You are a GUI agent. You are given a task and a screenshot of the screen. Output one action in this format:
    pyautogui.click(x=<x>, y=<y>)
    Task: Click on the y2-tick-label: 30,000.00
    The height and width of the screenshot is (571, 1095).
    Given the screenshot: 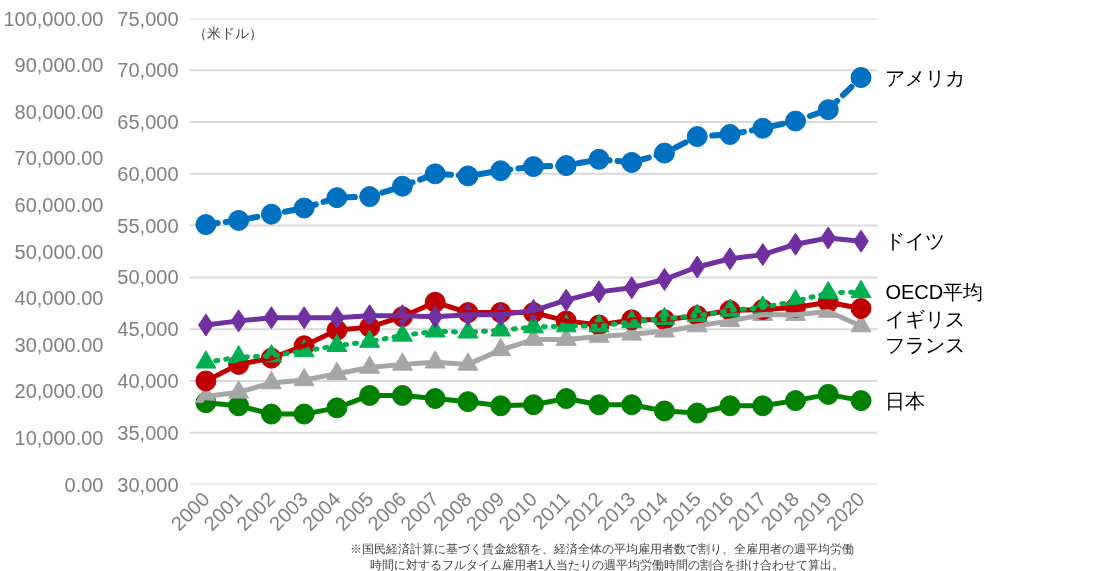 What is the action you would take?
    pyautogui.click(x=59, y=344)
    